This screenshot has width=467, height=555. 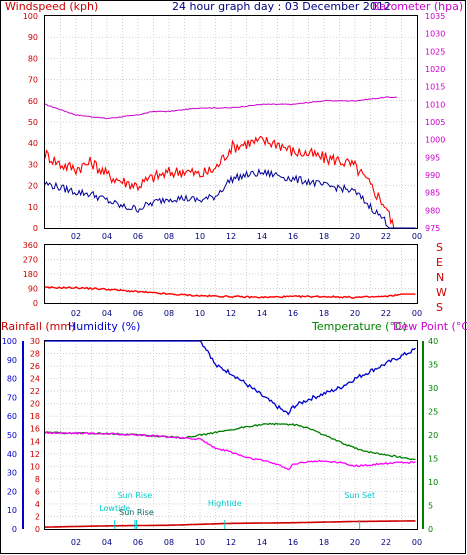 I want to click on gust-line, so click(x=230, y=182).